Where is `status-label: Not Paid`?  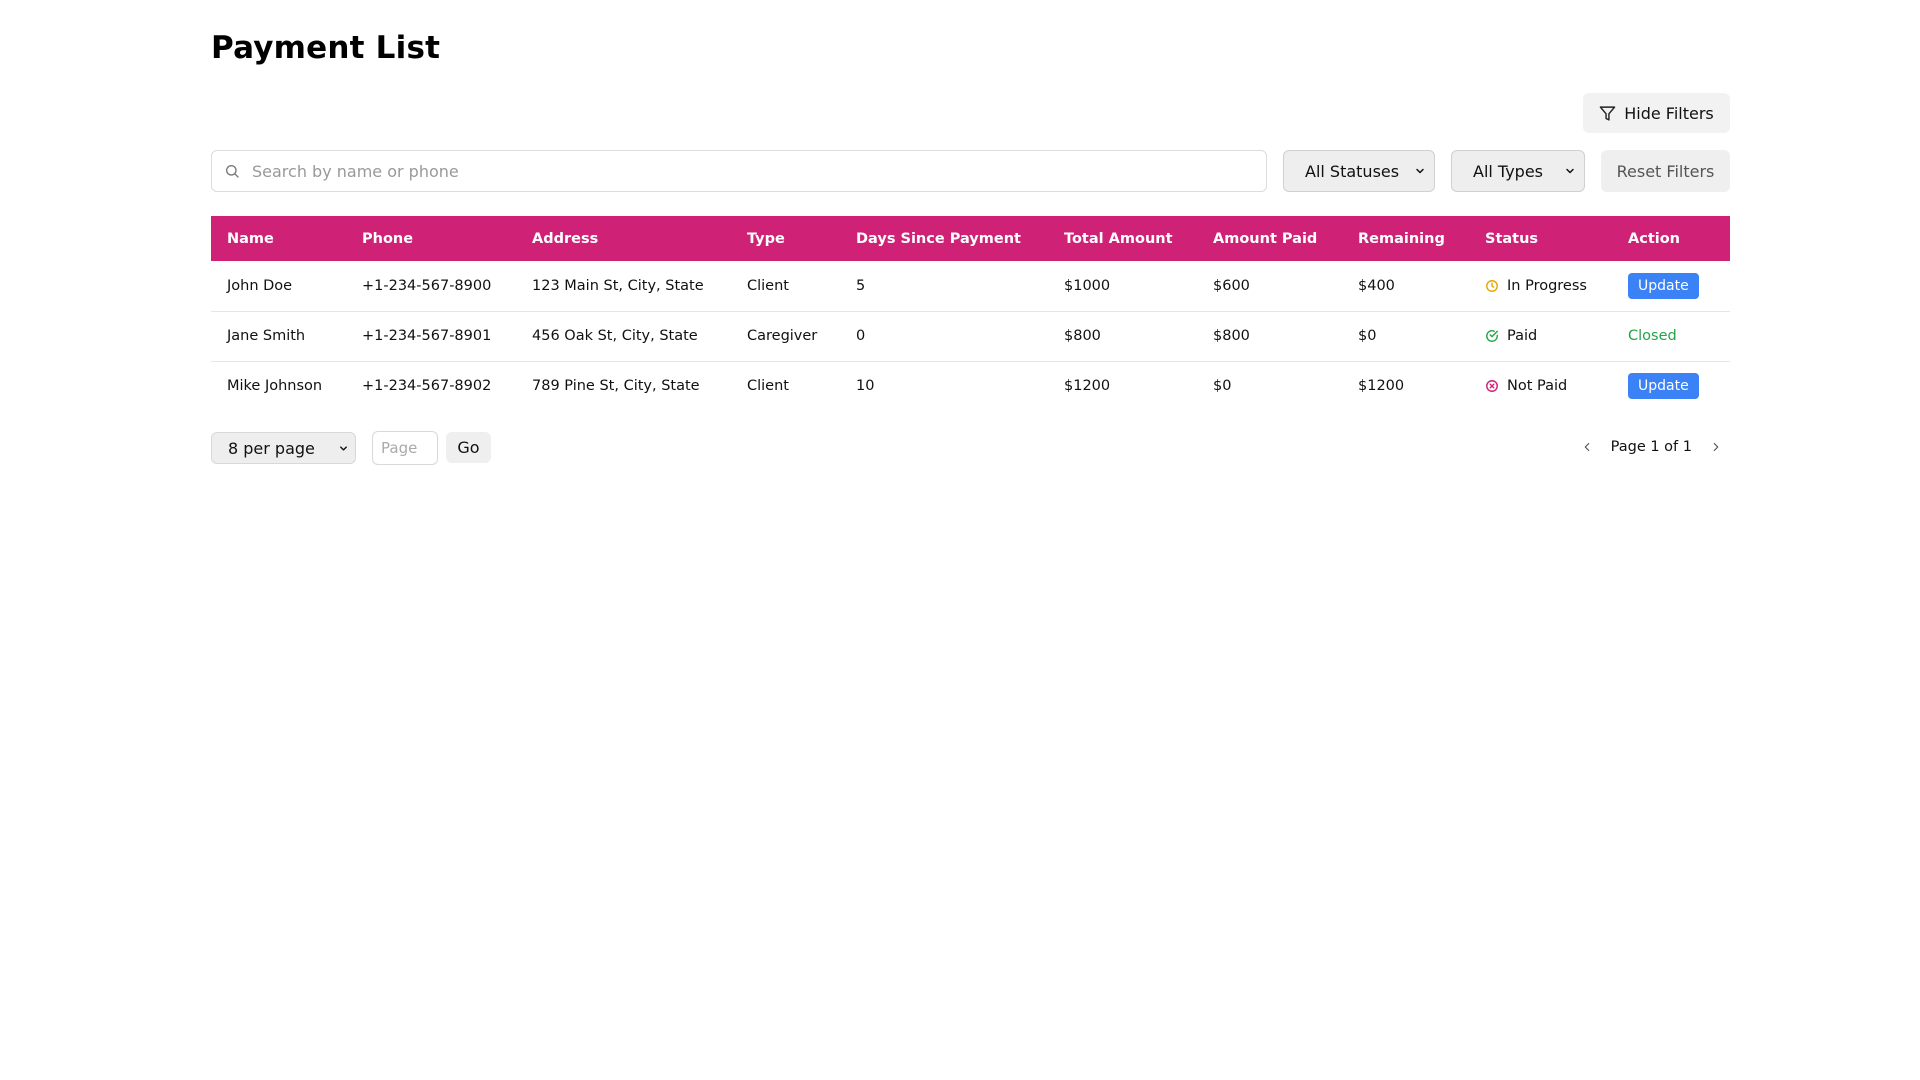
status-label: Not Paid is located at coordinates (1537, 386).